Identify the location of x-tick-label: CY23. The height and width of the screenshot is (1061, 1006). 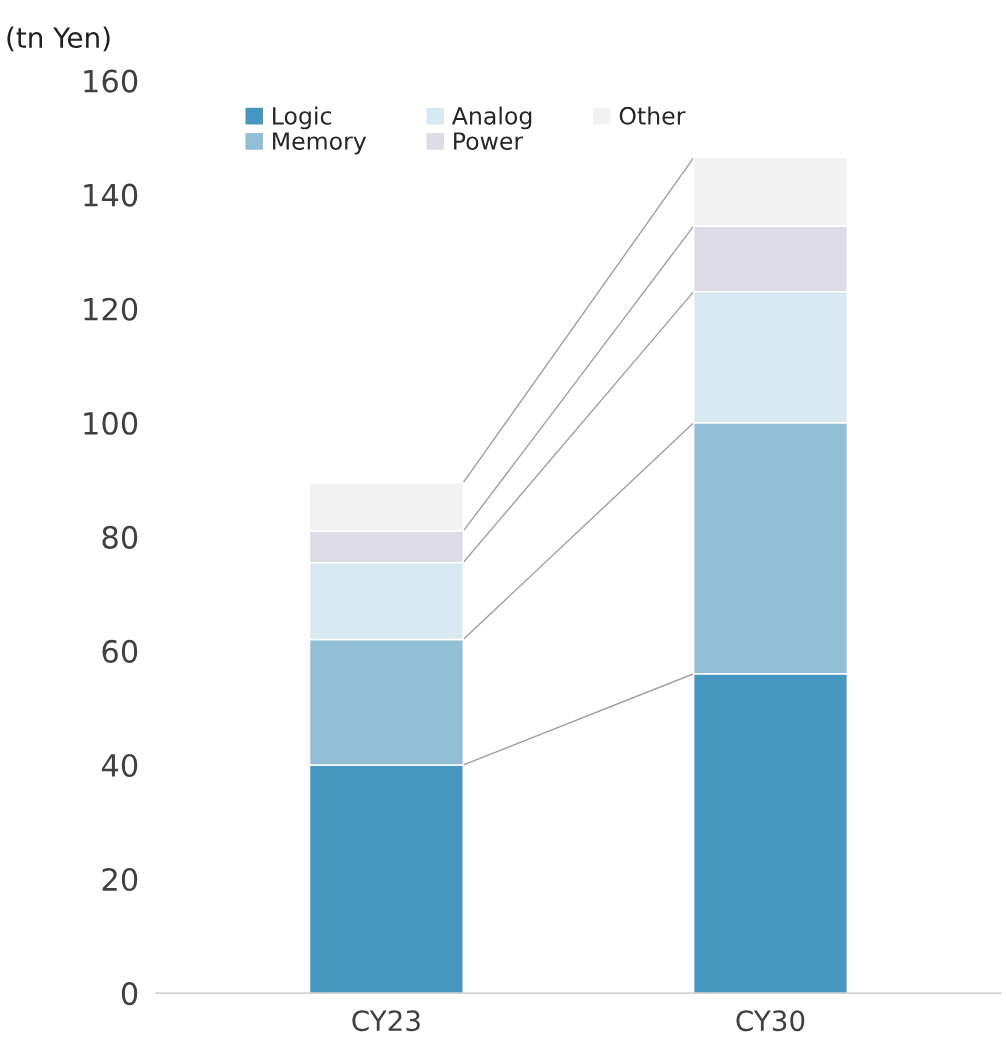
(386, 1021).